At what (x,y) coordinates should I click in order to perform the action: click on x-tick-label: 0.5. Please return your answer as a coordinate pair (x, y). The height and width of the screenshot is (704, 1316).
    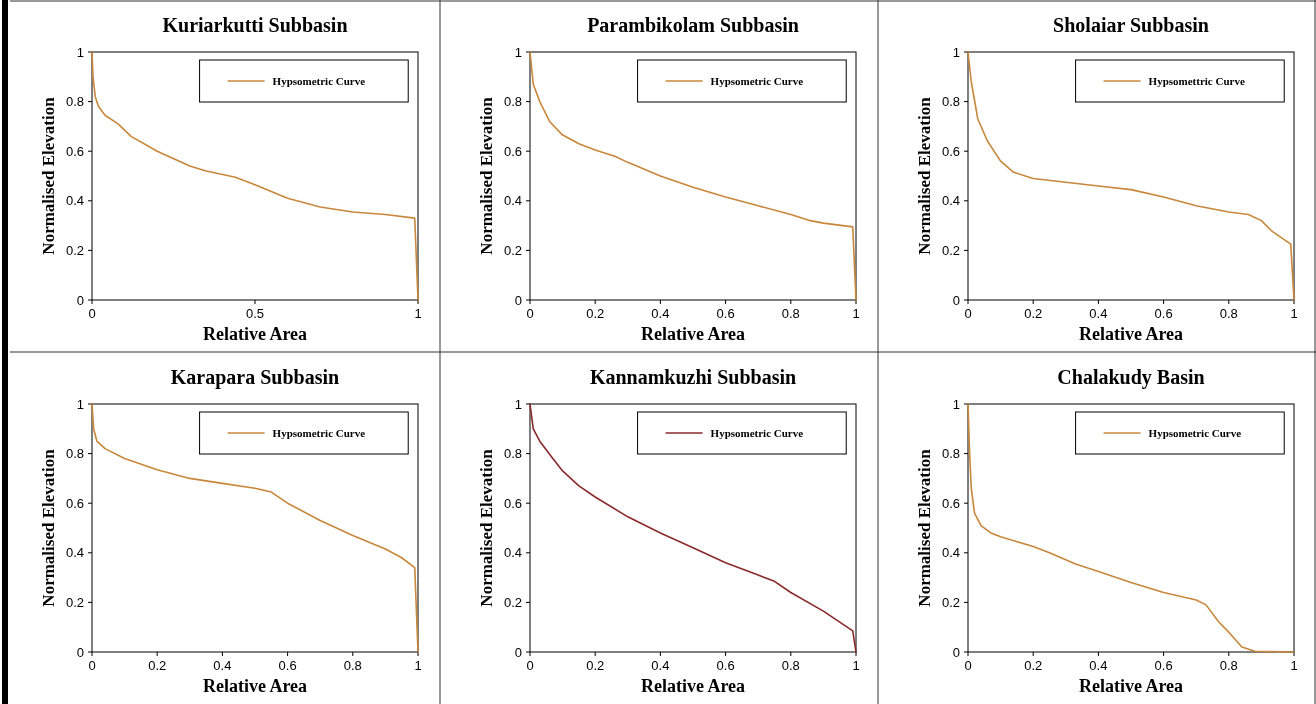
    Looking at the image, I should click on (255, 313).